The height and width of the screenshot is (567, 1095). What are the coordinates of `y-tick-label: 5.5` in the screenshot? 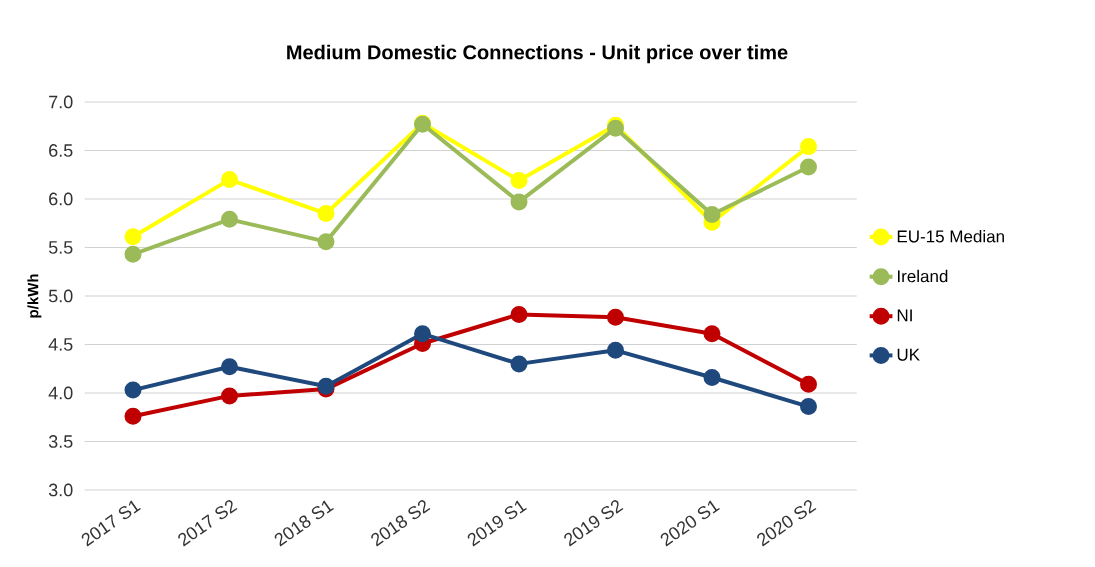 It's located at (60, 247).